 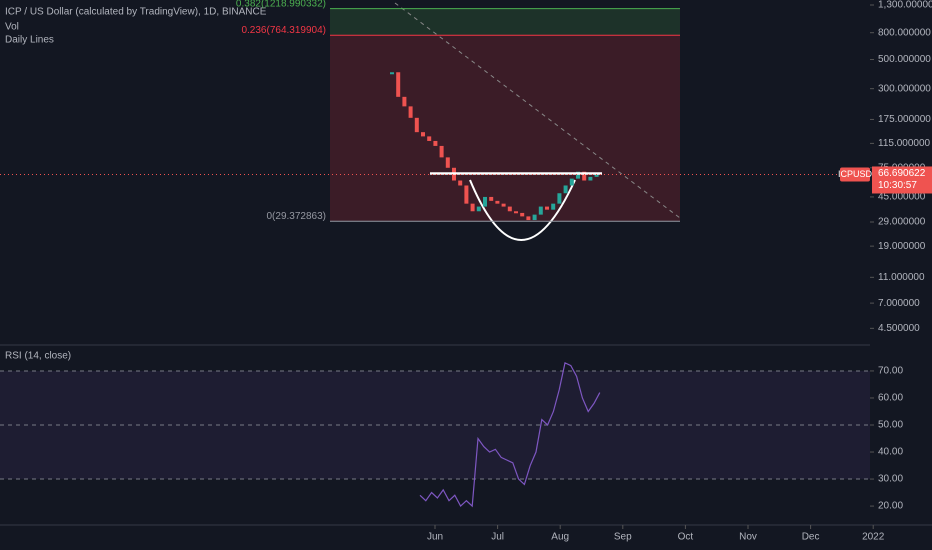 What do you see at coordinates (904, 143) in the screenshot?
I see `price-tick-label: 115.000000` at bounding box center [904, 143].